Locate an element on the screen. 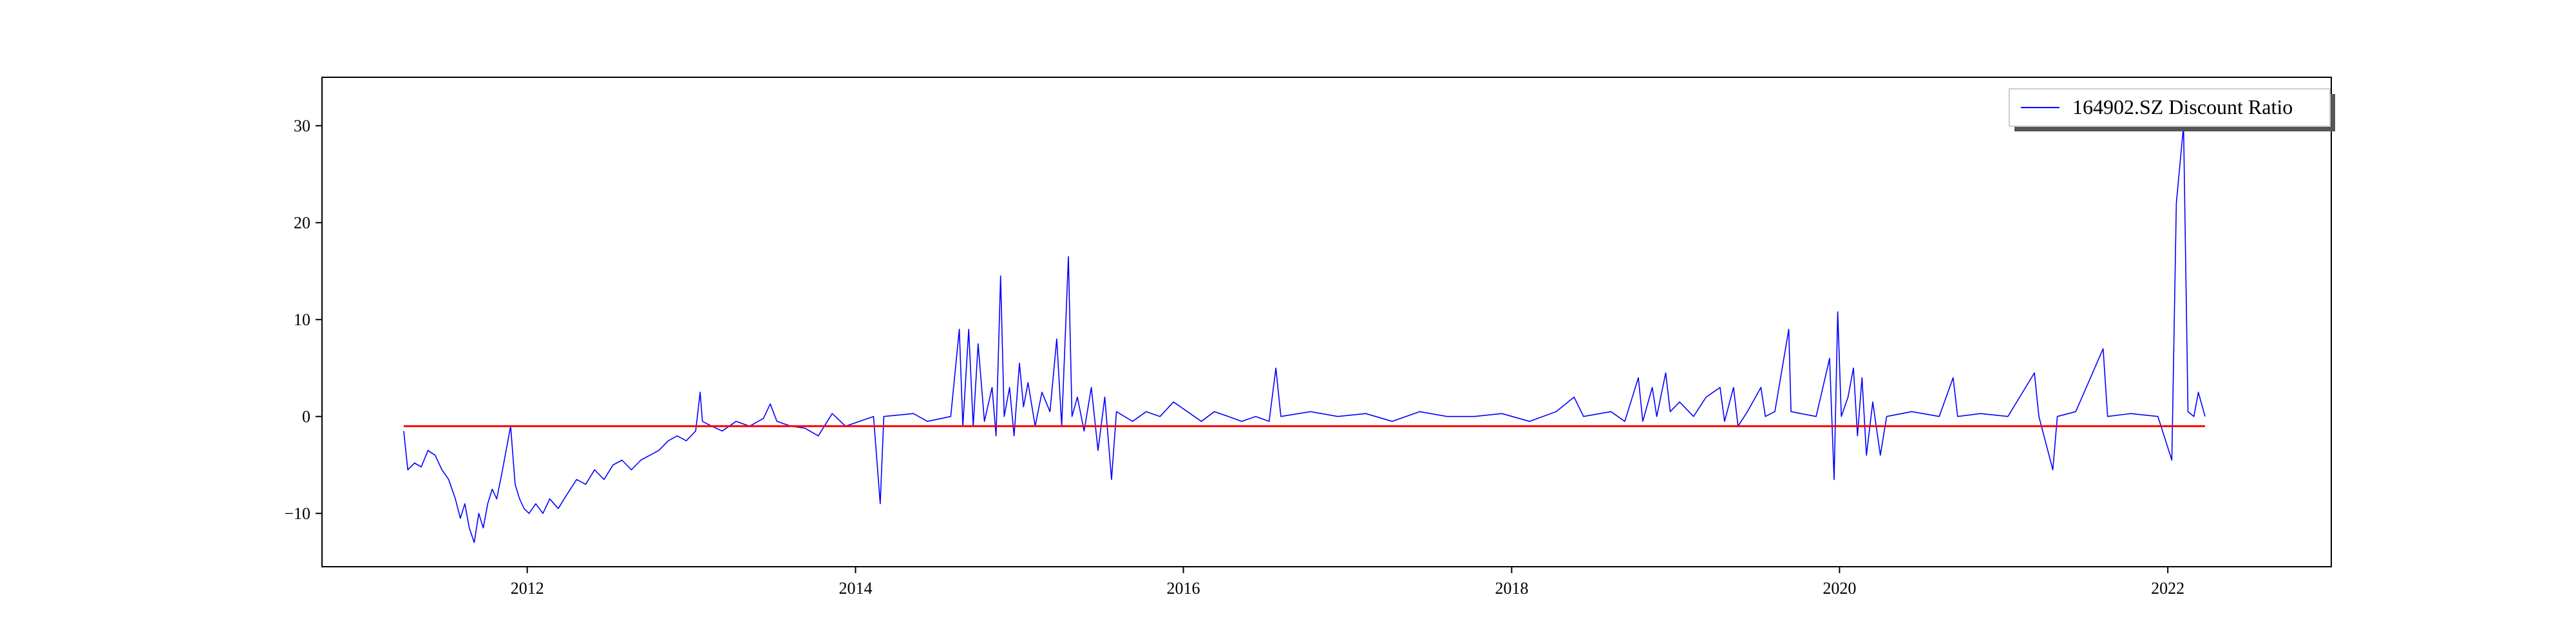 This screenshot has width=2576, height=644. y-tick-label: −10 is located at coordinates (297, 513).